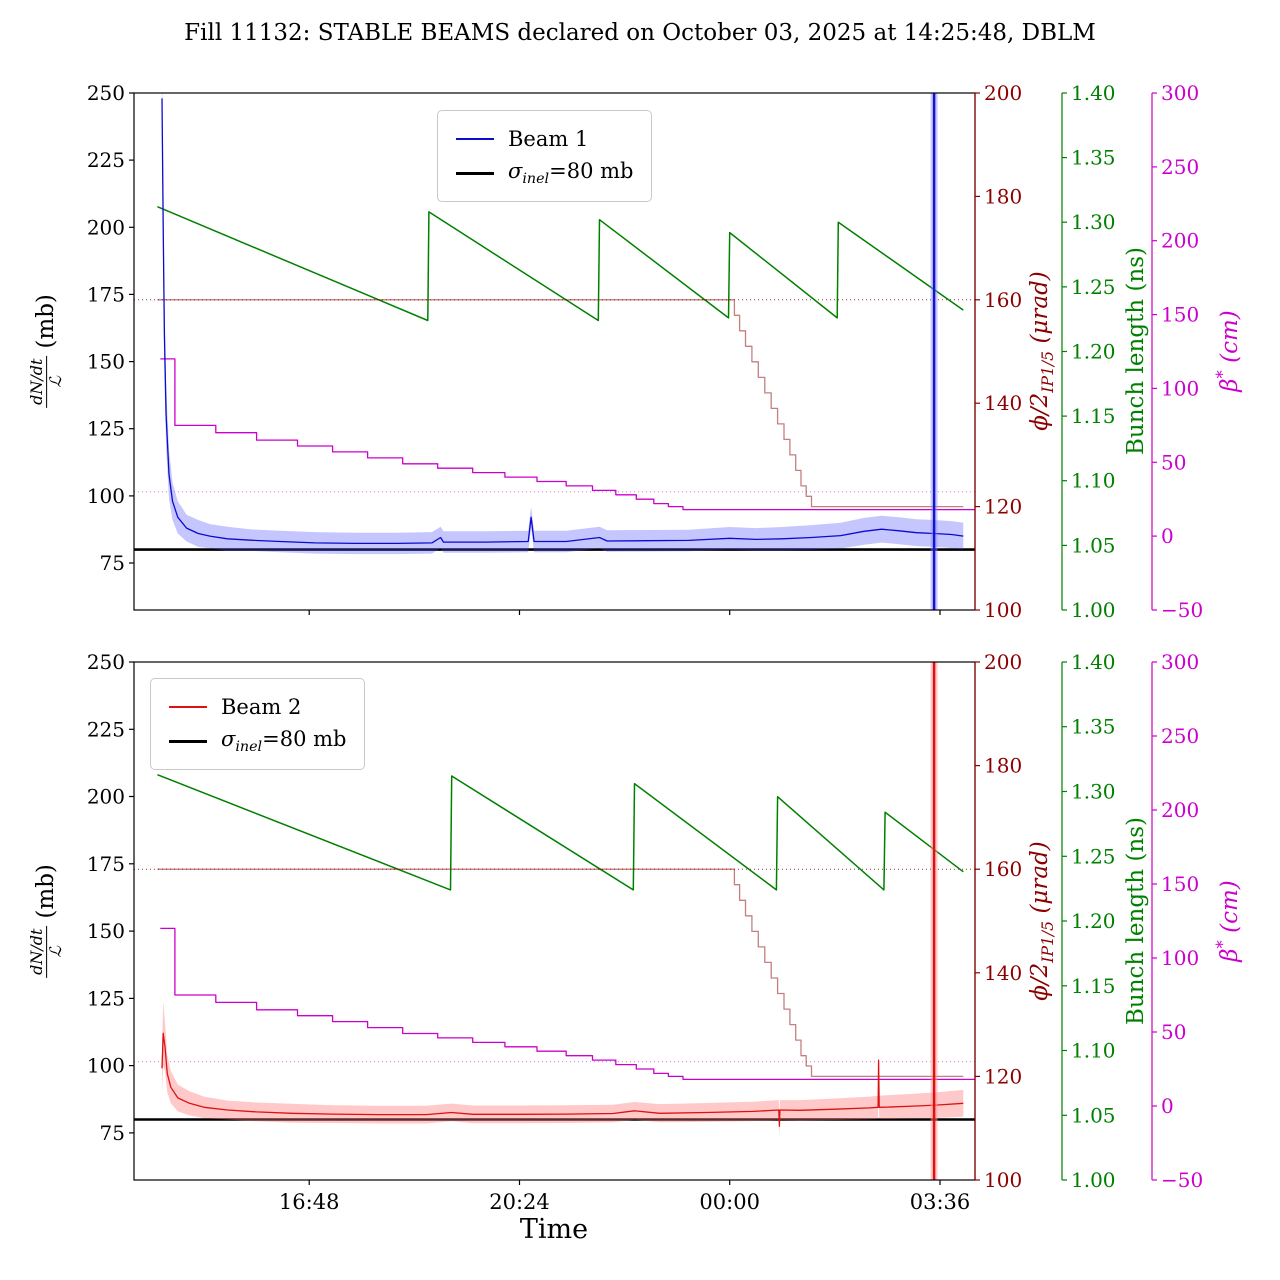 The image size is (1280, 1280). I want to click on beam2-beam-uncertainty-band, so click(563, 1069).